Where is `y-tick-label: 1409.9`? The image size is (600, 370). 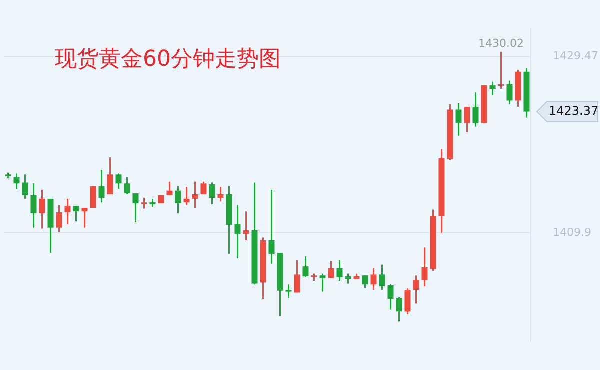 y-tick-label: 1409.9 is located at coordinates (572, 233).